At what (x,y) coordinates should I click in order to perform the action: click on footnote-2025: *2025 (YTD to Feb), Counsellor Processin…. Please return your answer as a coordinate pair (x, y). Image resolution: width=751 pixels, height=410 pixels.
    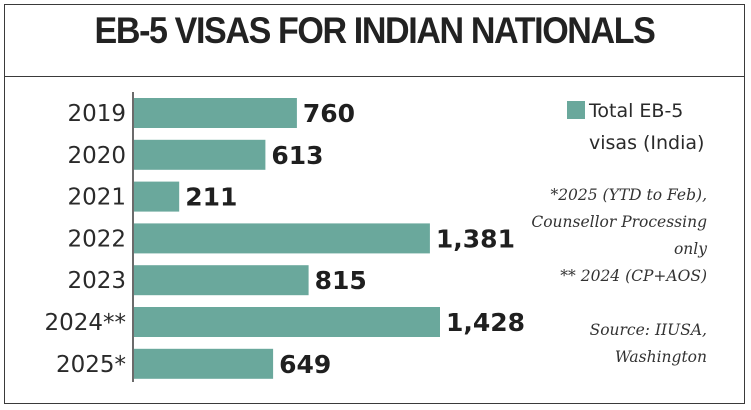
    Looking at the image, I should click on (619, 222).